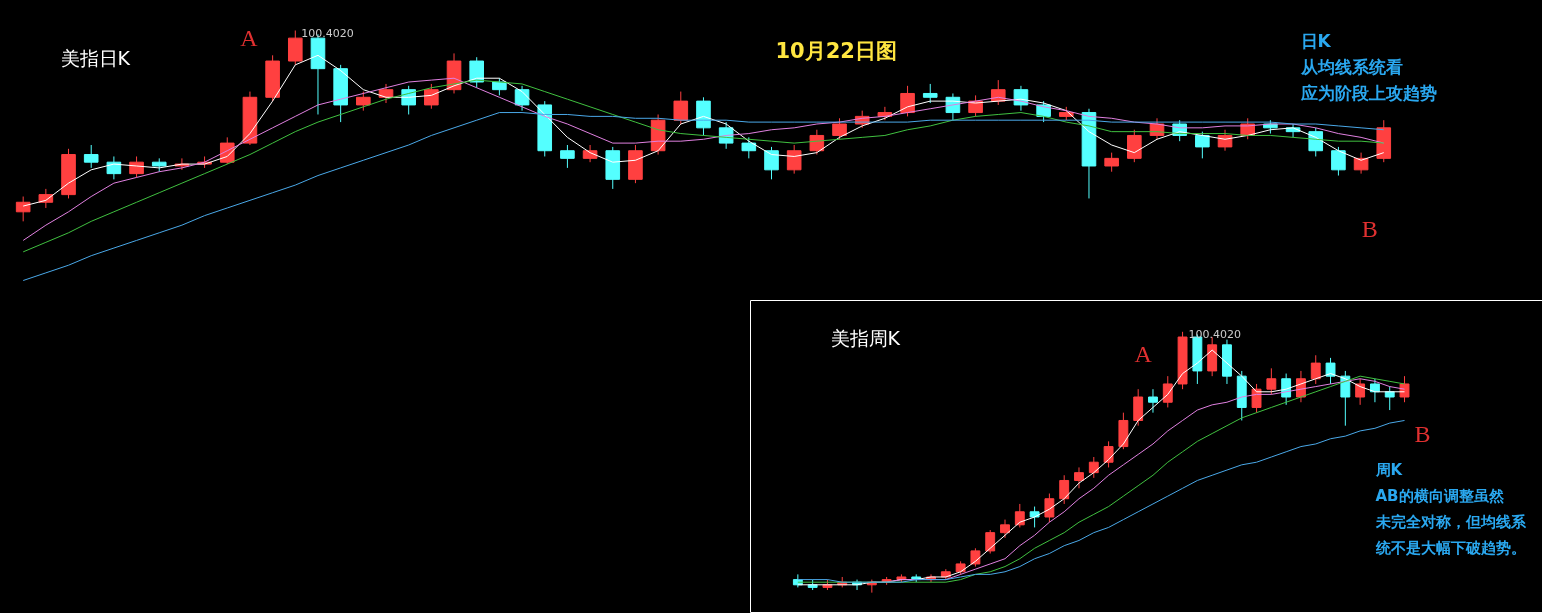 The image size is (1542, 613). Describe the element at coordinates (1368, 92) in the screenshot. I see `annotation: 应为阶段上攻趋势` at that location.